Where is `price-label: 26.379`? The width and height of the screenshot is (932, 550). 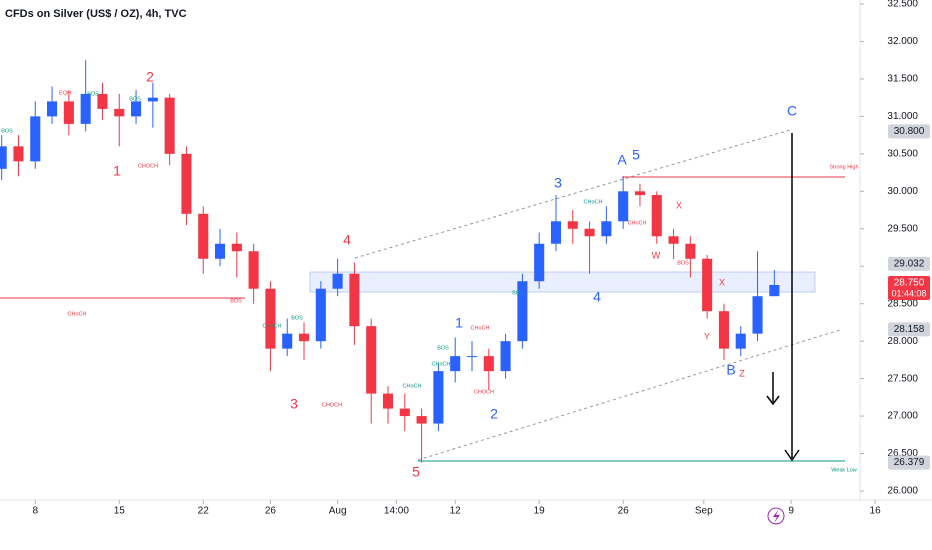
price-label: 26.379 is located at coordinates (909, 462).